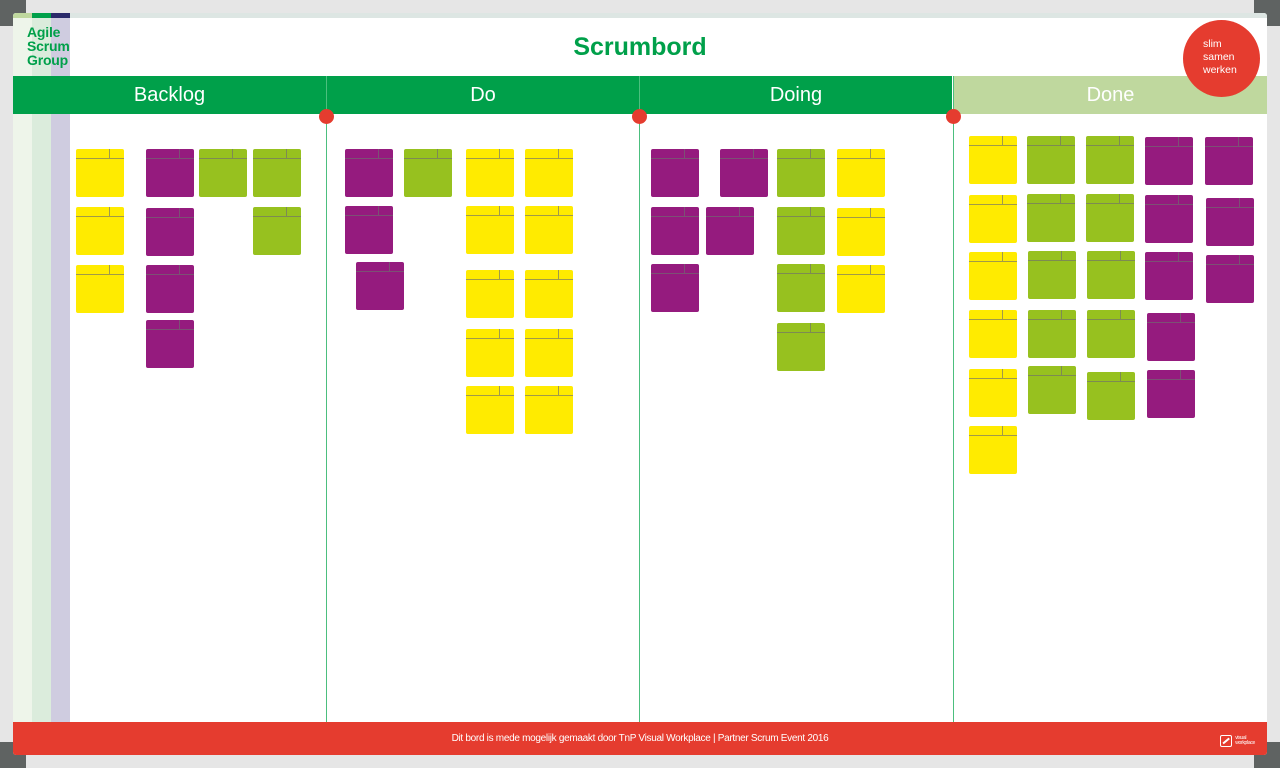 Image resolution: width=1280 pixels, height=768 pixels. Describe the element at coordinates (1110, 94) in the screenshot. I see `column-label: Done` at that location.